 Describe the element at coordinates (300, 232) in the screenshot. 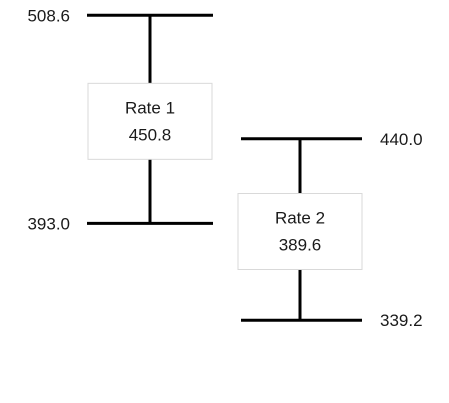

I see `range-2-mid-box` at that location.